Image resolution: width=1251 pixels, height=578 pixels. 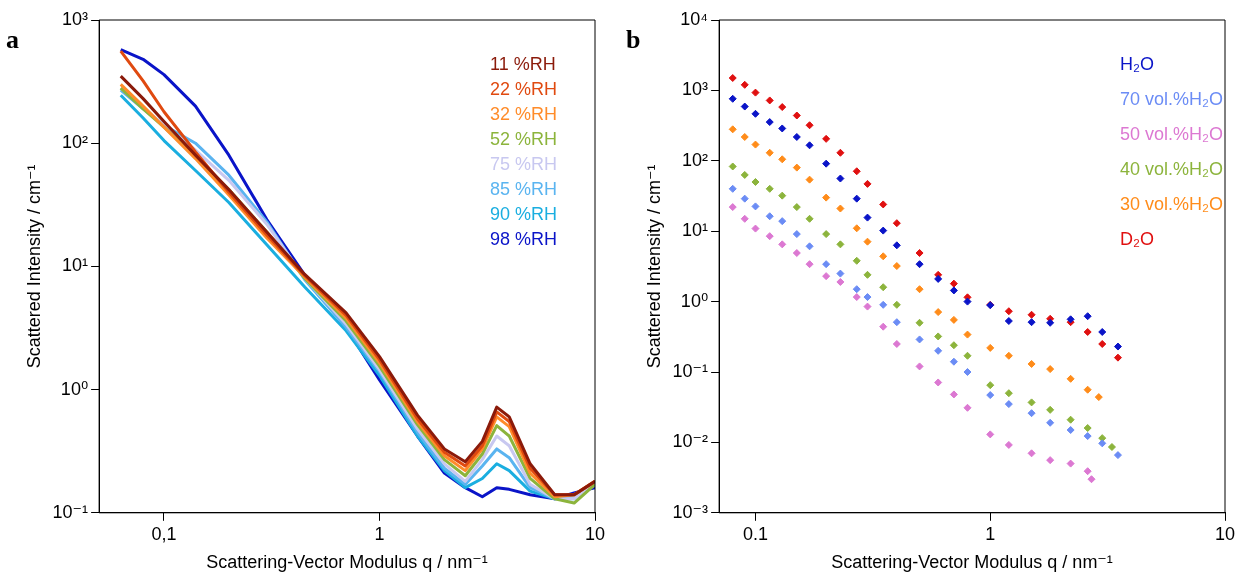 I want to click on text: 50 vol.%H₂O, so click(x=1172, y=133).